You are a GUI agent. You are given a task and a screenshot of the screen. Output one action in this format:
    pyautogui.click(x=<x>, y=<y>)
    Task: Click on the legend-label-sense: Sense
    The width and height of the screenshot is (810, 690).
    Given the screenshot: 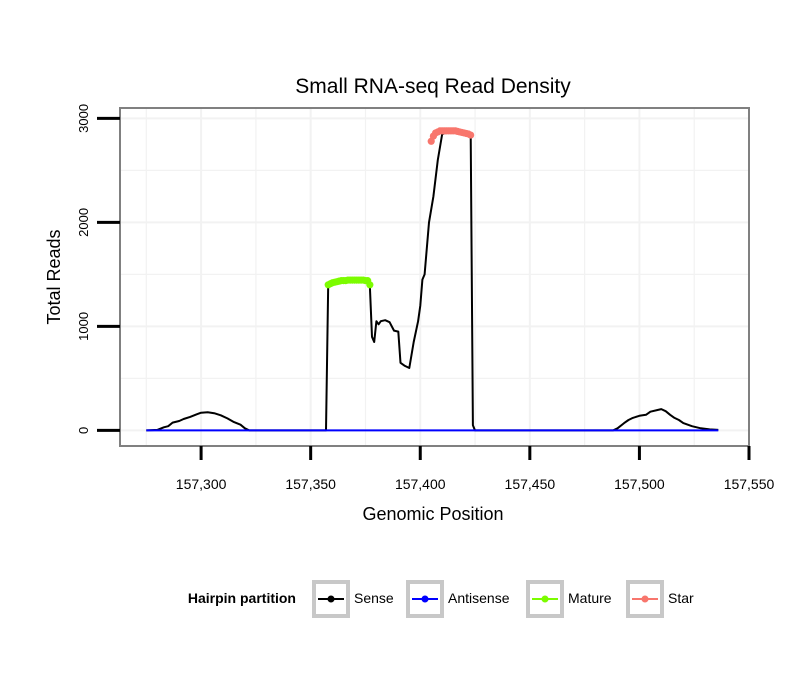 What is the action you would take?
    pyautogui.click(x=374, y=598)
    